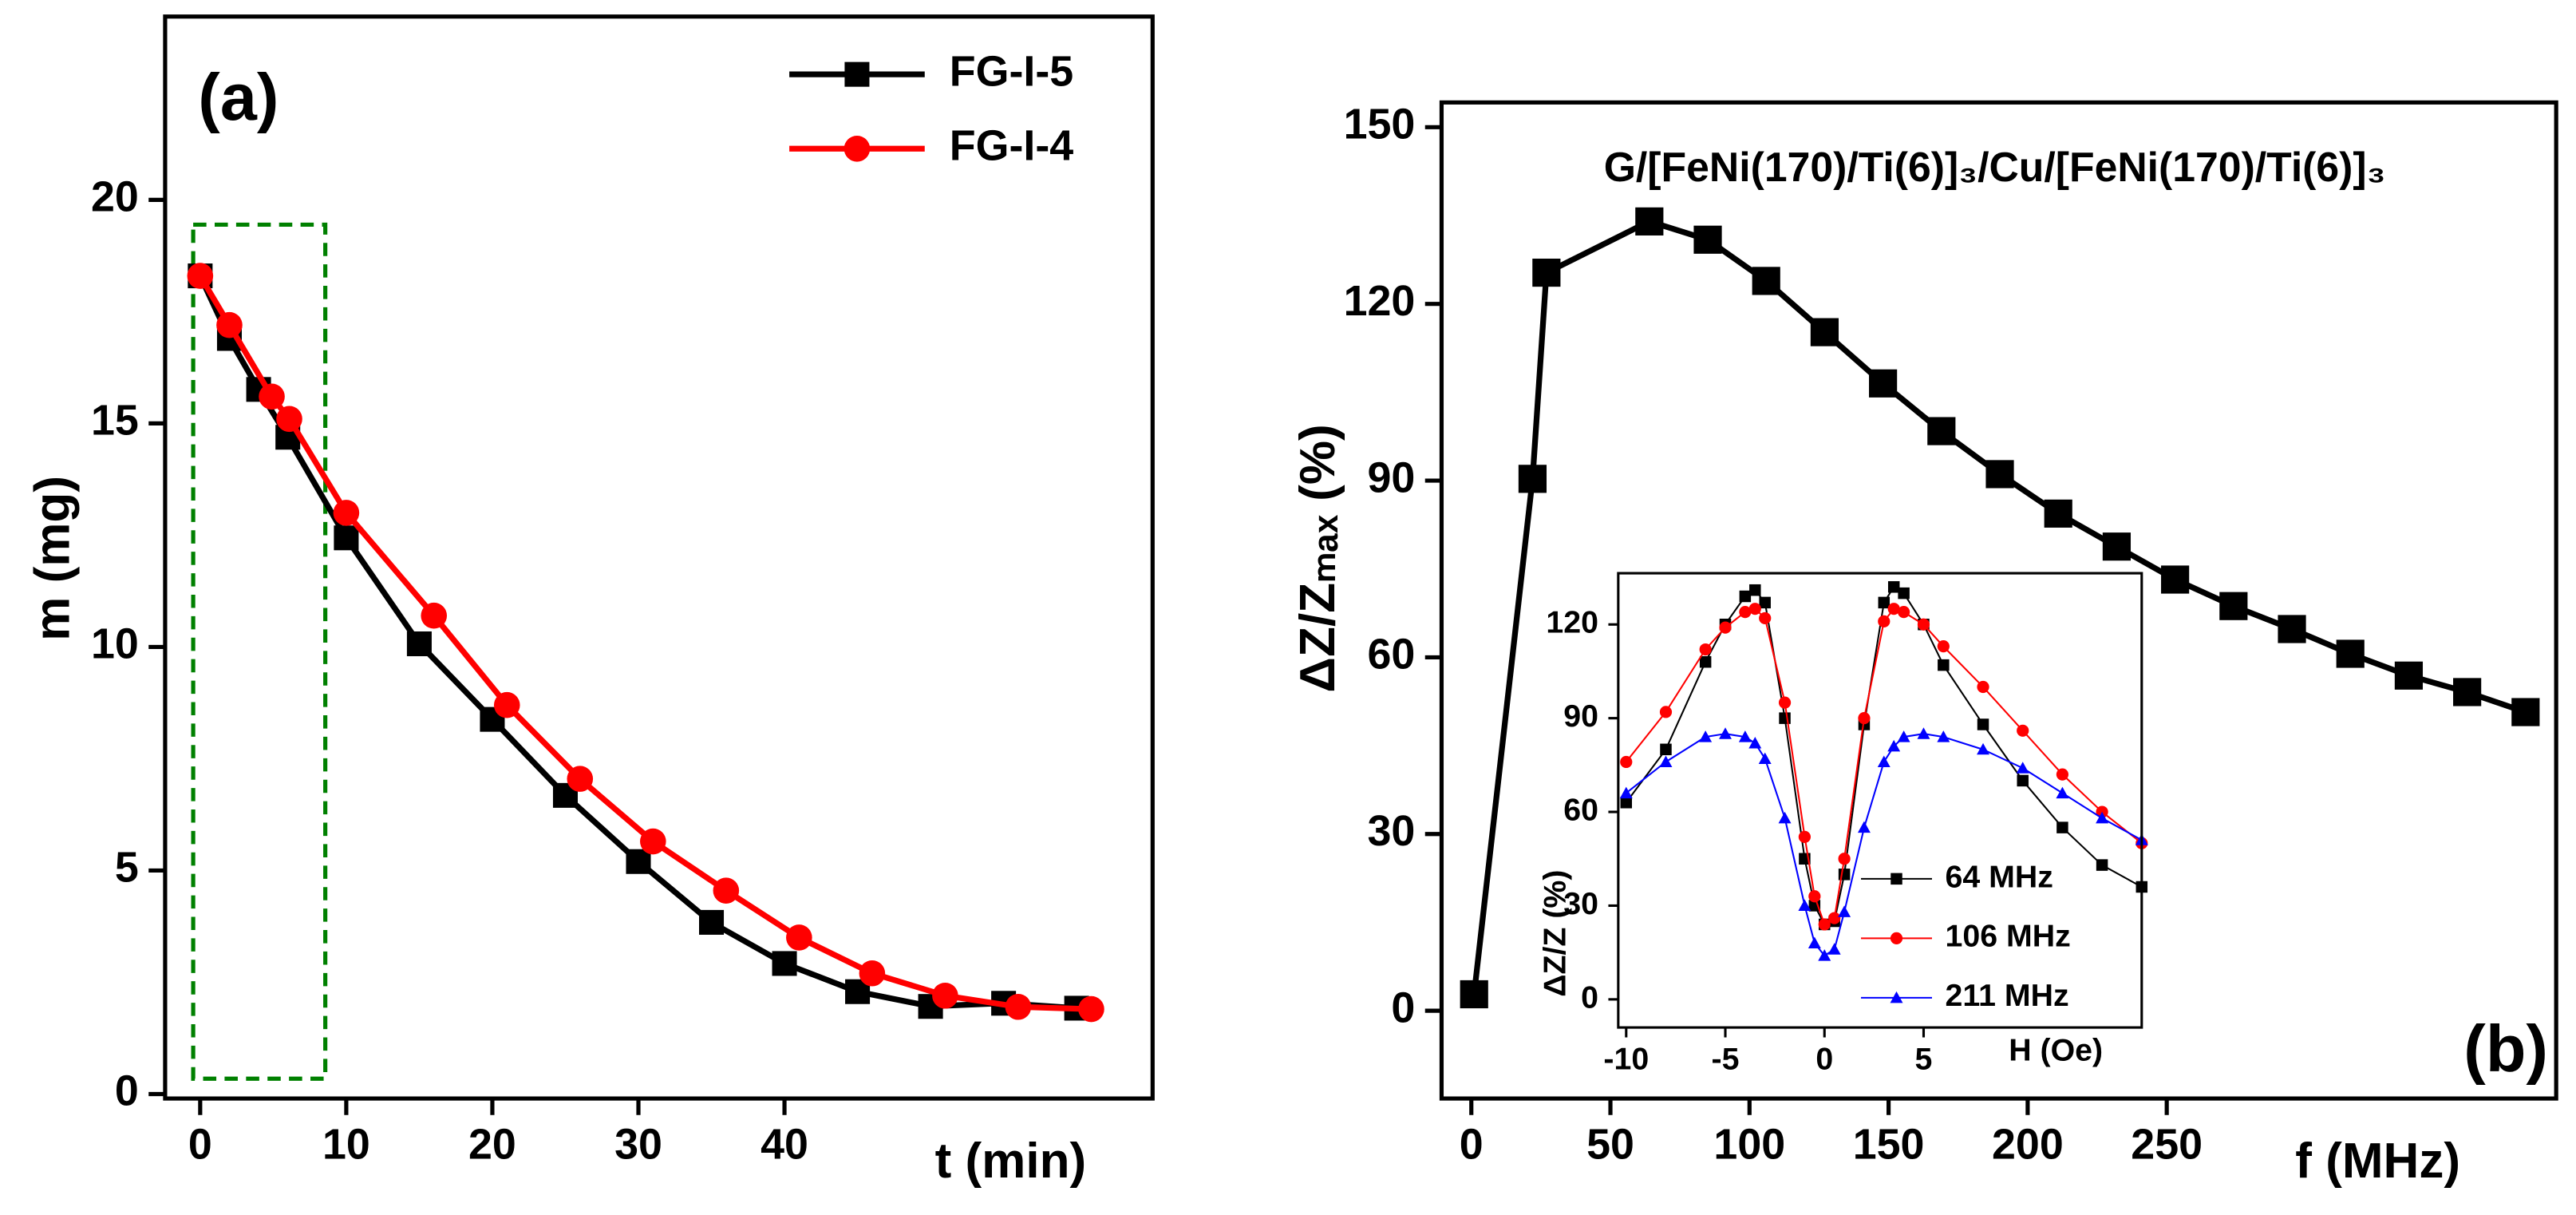 This screenshot has height=1215, width=2576. I want to click on x-tick-label: 100, so click(1749, 1144).